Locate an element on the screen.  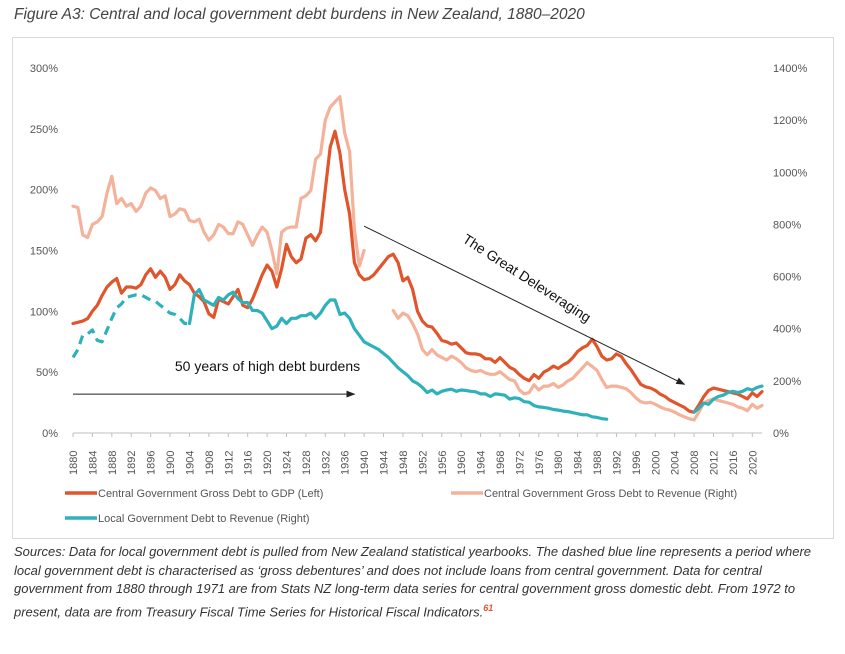
series-dashed-line-local-government-debt-to-revenue-right is located at coordinates (130, 326).